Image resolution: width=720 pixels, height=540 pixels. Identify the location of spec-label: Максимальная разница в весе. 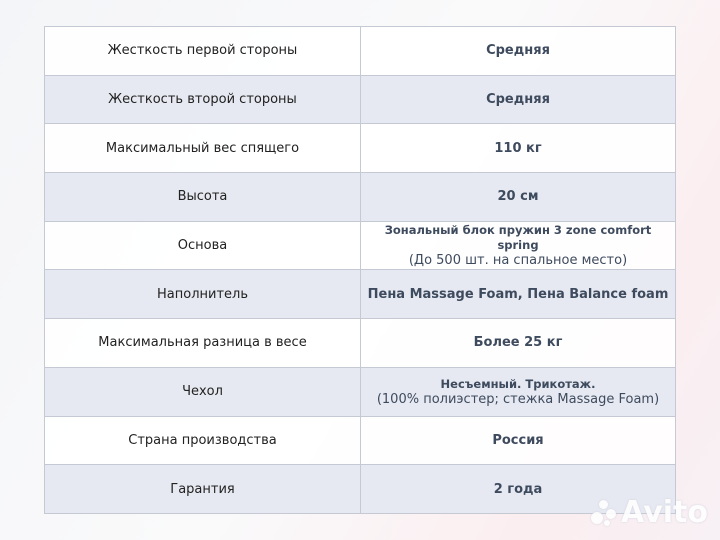
(202, 343).